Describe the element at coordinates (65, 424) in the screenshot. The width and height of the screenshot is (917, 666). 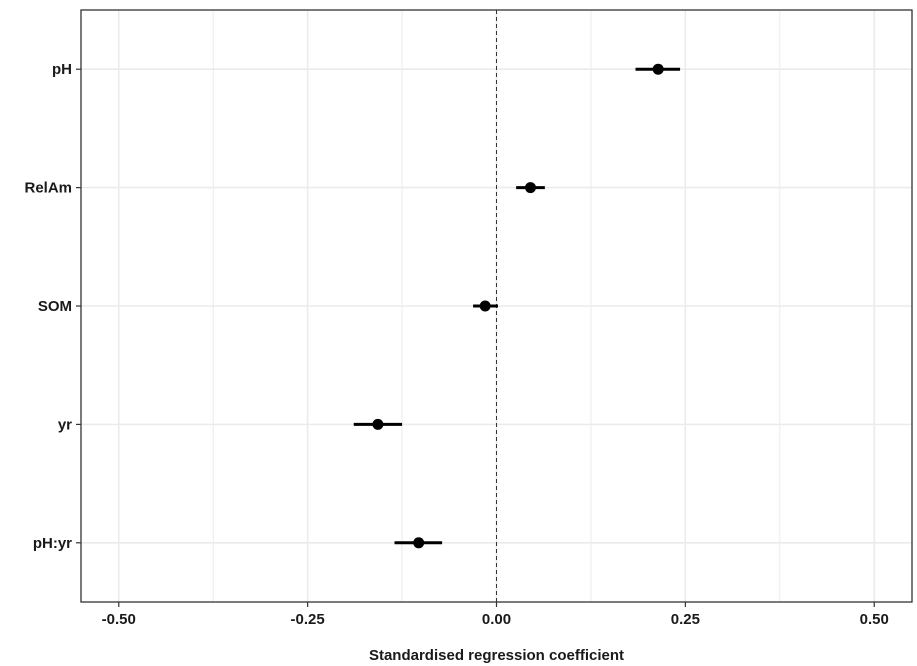
I see `y-tick-label: yr` at that location.